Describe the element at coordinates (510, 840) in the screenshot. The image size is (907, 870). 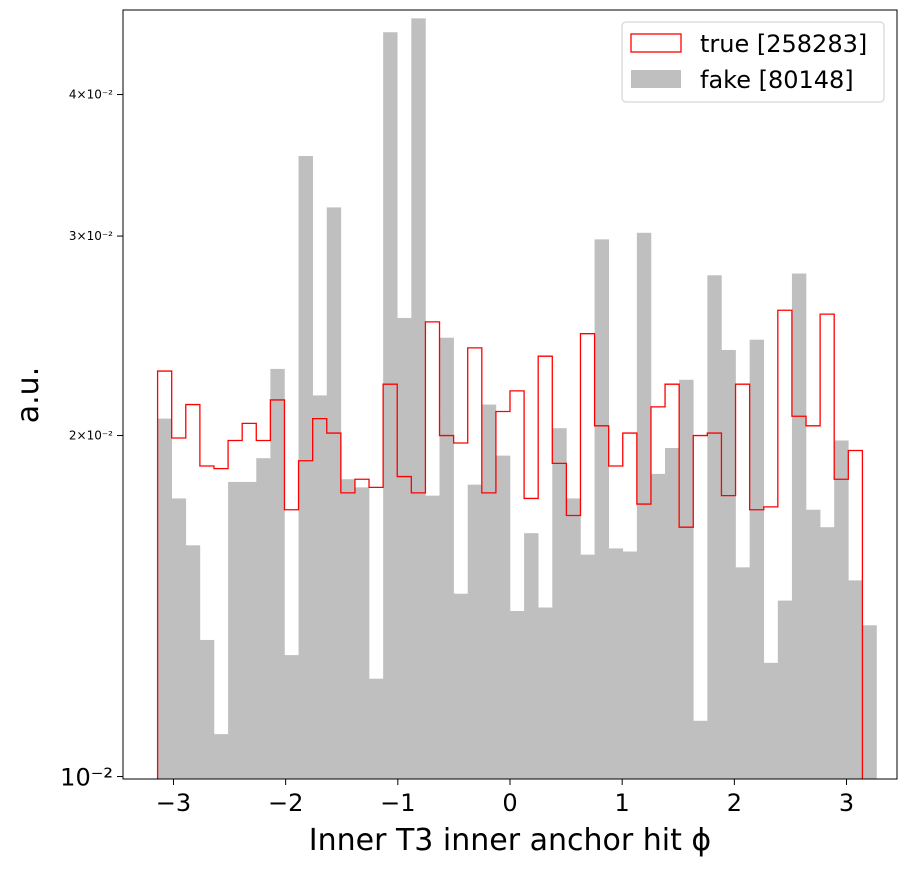
I see `x-axis-label: Inner T3 inner anchor hit ϕ` at that location.